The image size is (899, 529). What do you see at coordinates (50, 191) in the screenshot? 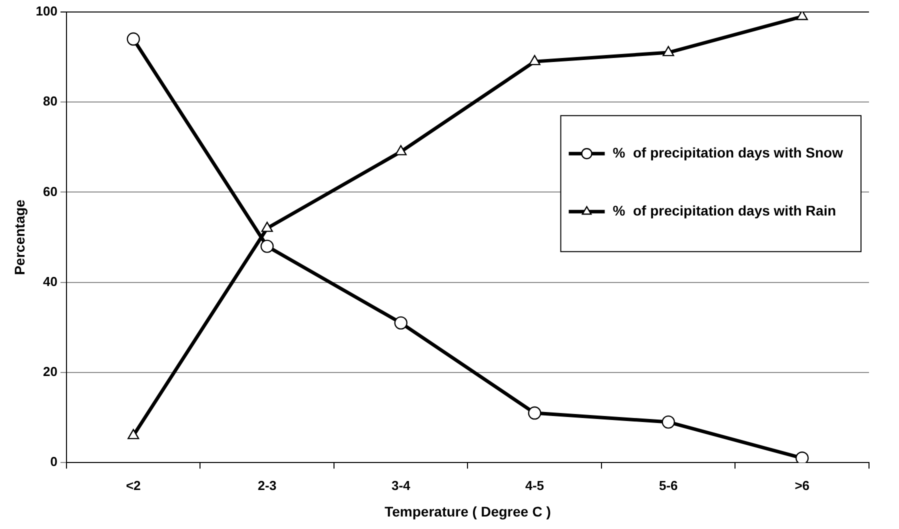
I see `y-tick-label: 60` at bounding box center [50, 191].